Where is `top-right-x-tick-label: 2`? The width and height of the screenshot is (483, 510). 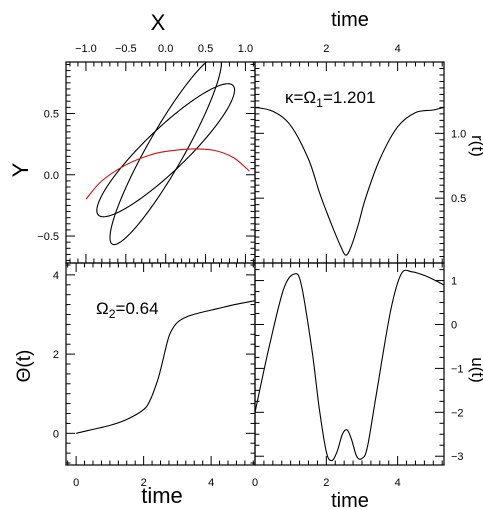 top-right-x-tick-label: 2 is located at coordinates (326, 49).